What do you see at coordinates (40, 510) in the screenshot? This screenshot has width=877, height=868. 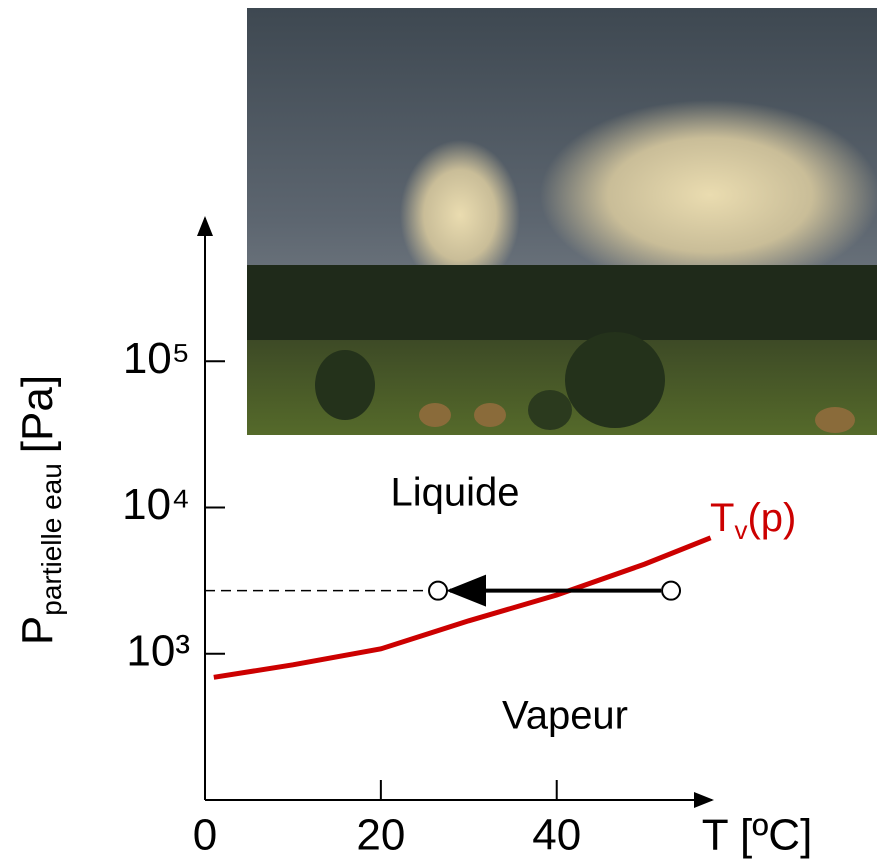 I see `y-axis-label: Ppartielle eau[Pa]` at bounding box center [40, 510].